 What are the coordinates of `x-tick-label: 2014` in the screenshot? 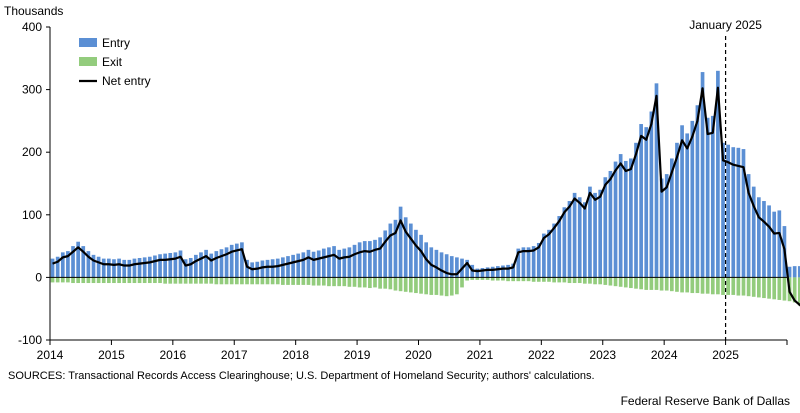 It's located at (50, 355).